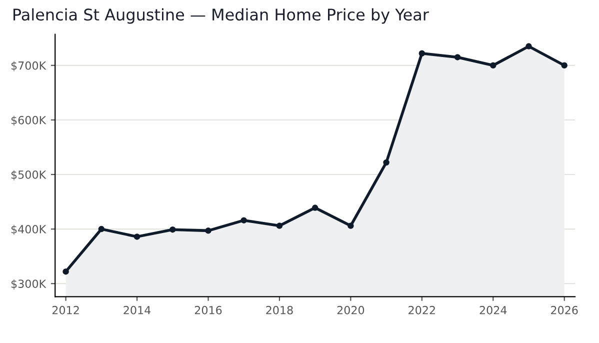 The height and width of the screenshot is (343, 599). What do you see at coordinates (350, 310) in the screenshot?
I see `x-tick-label: 2020` at bounding box center [350, 310].